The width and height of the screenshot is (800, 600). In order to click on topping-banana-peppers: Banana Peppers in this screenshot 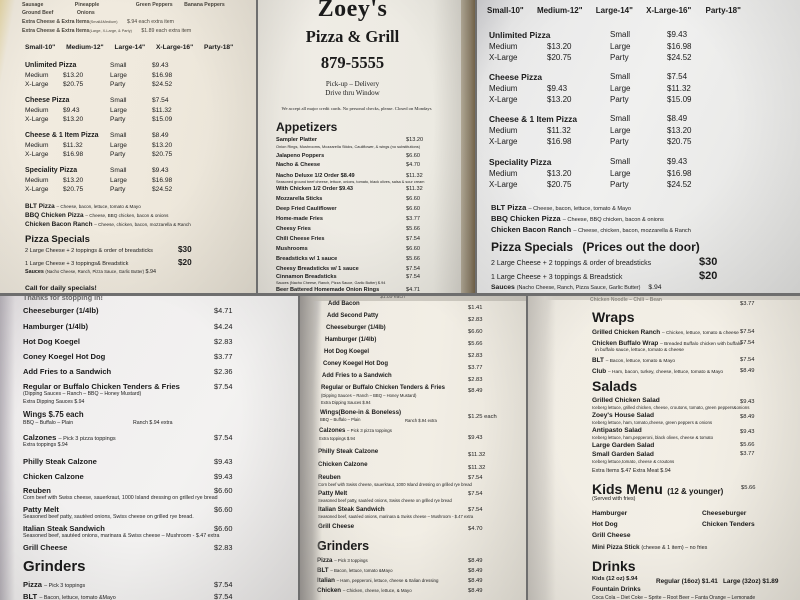, I will do `click(204, 5)`.